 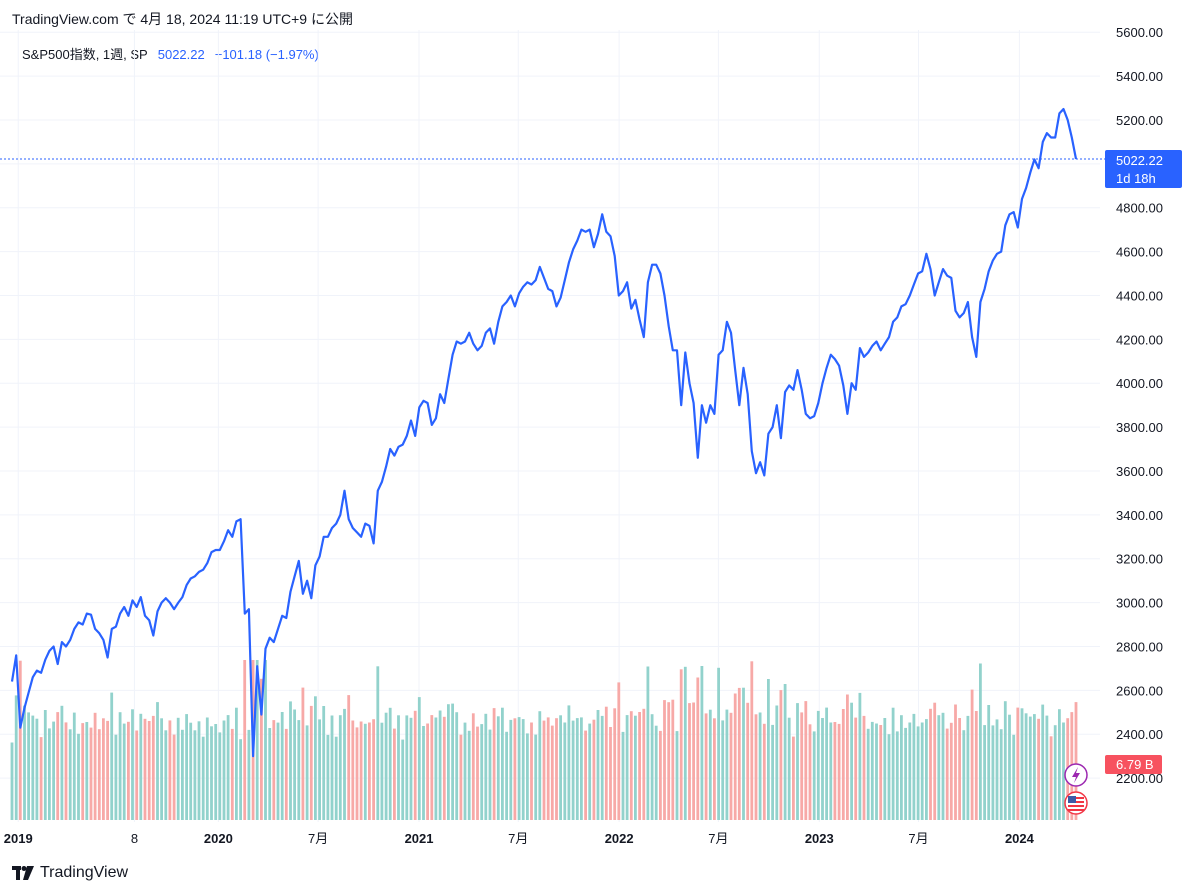 I want to click on us-flag-icon, so click(x=1076, y=803).